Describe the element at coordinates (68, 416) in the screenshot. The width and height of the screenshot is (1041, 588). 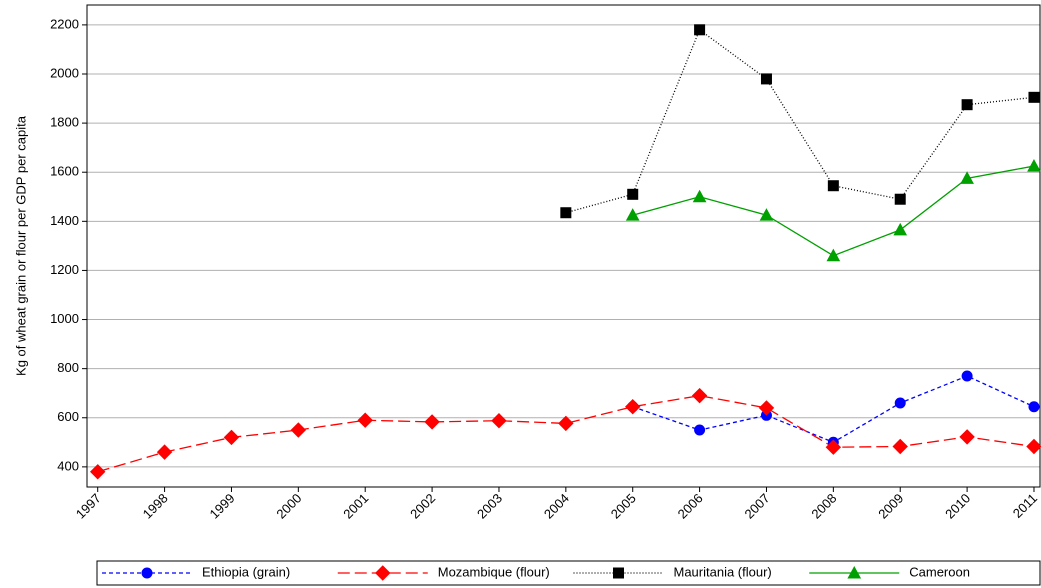
I see `y-tick-label: 600` at that location.